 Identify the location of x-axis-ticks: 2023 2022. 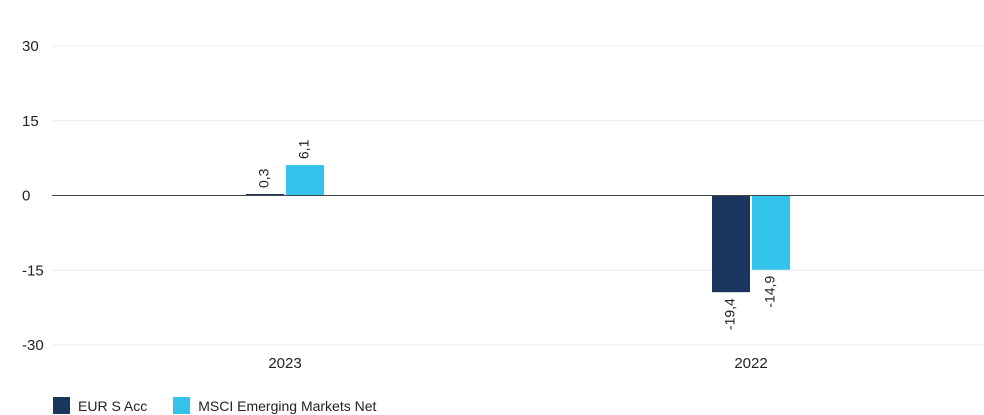
(517, 363).